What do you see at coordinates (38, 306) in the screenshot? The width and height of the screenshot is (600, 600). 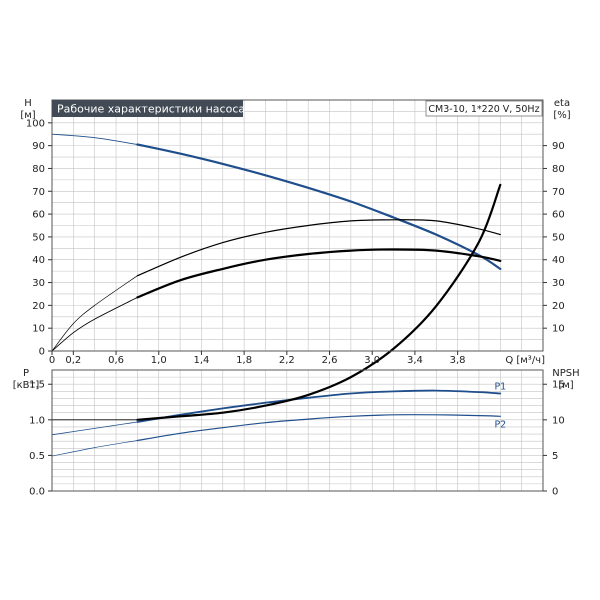 I see `y-left-tick-label: 20` at bounding box center [38, 306].